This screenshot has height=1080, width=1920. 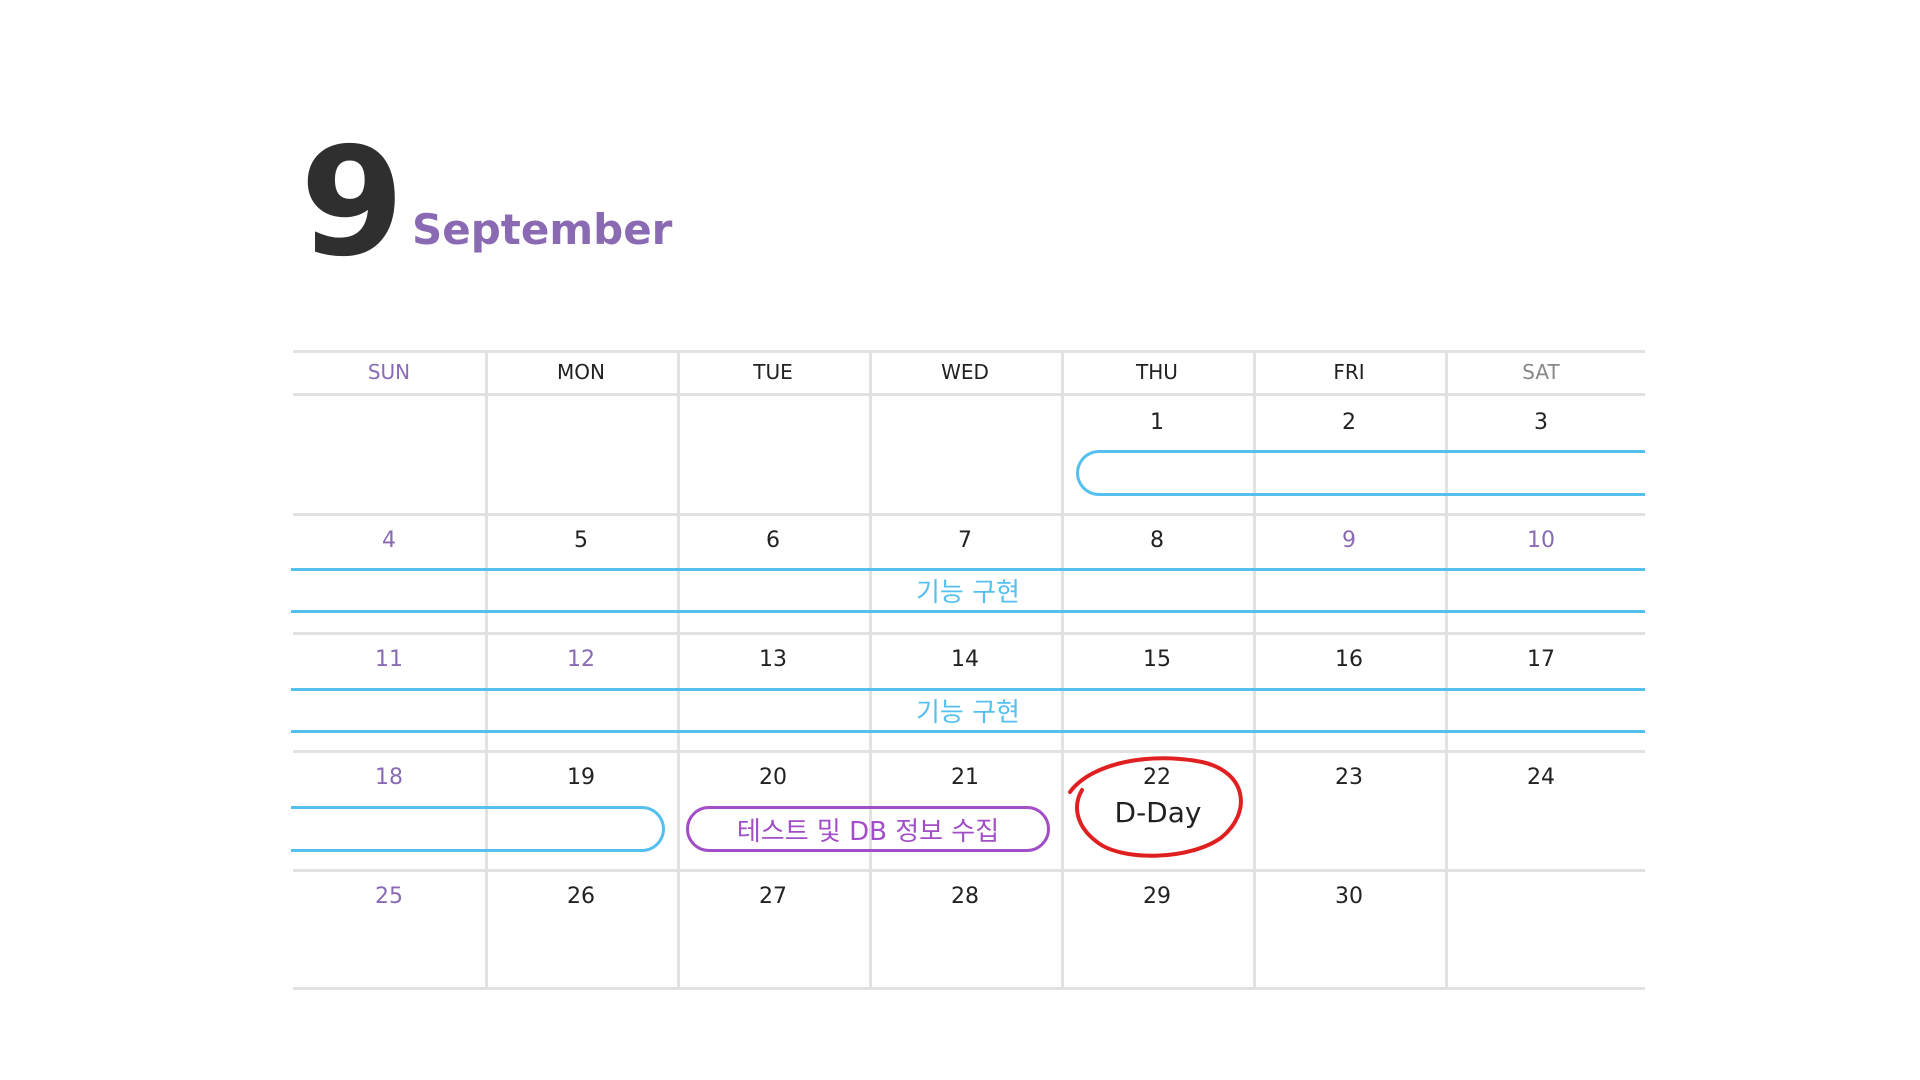 I want to click on day-cell: 22, so click(x=1157, y=777).